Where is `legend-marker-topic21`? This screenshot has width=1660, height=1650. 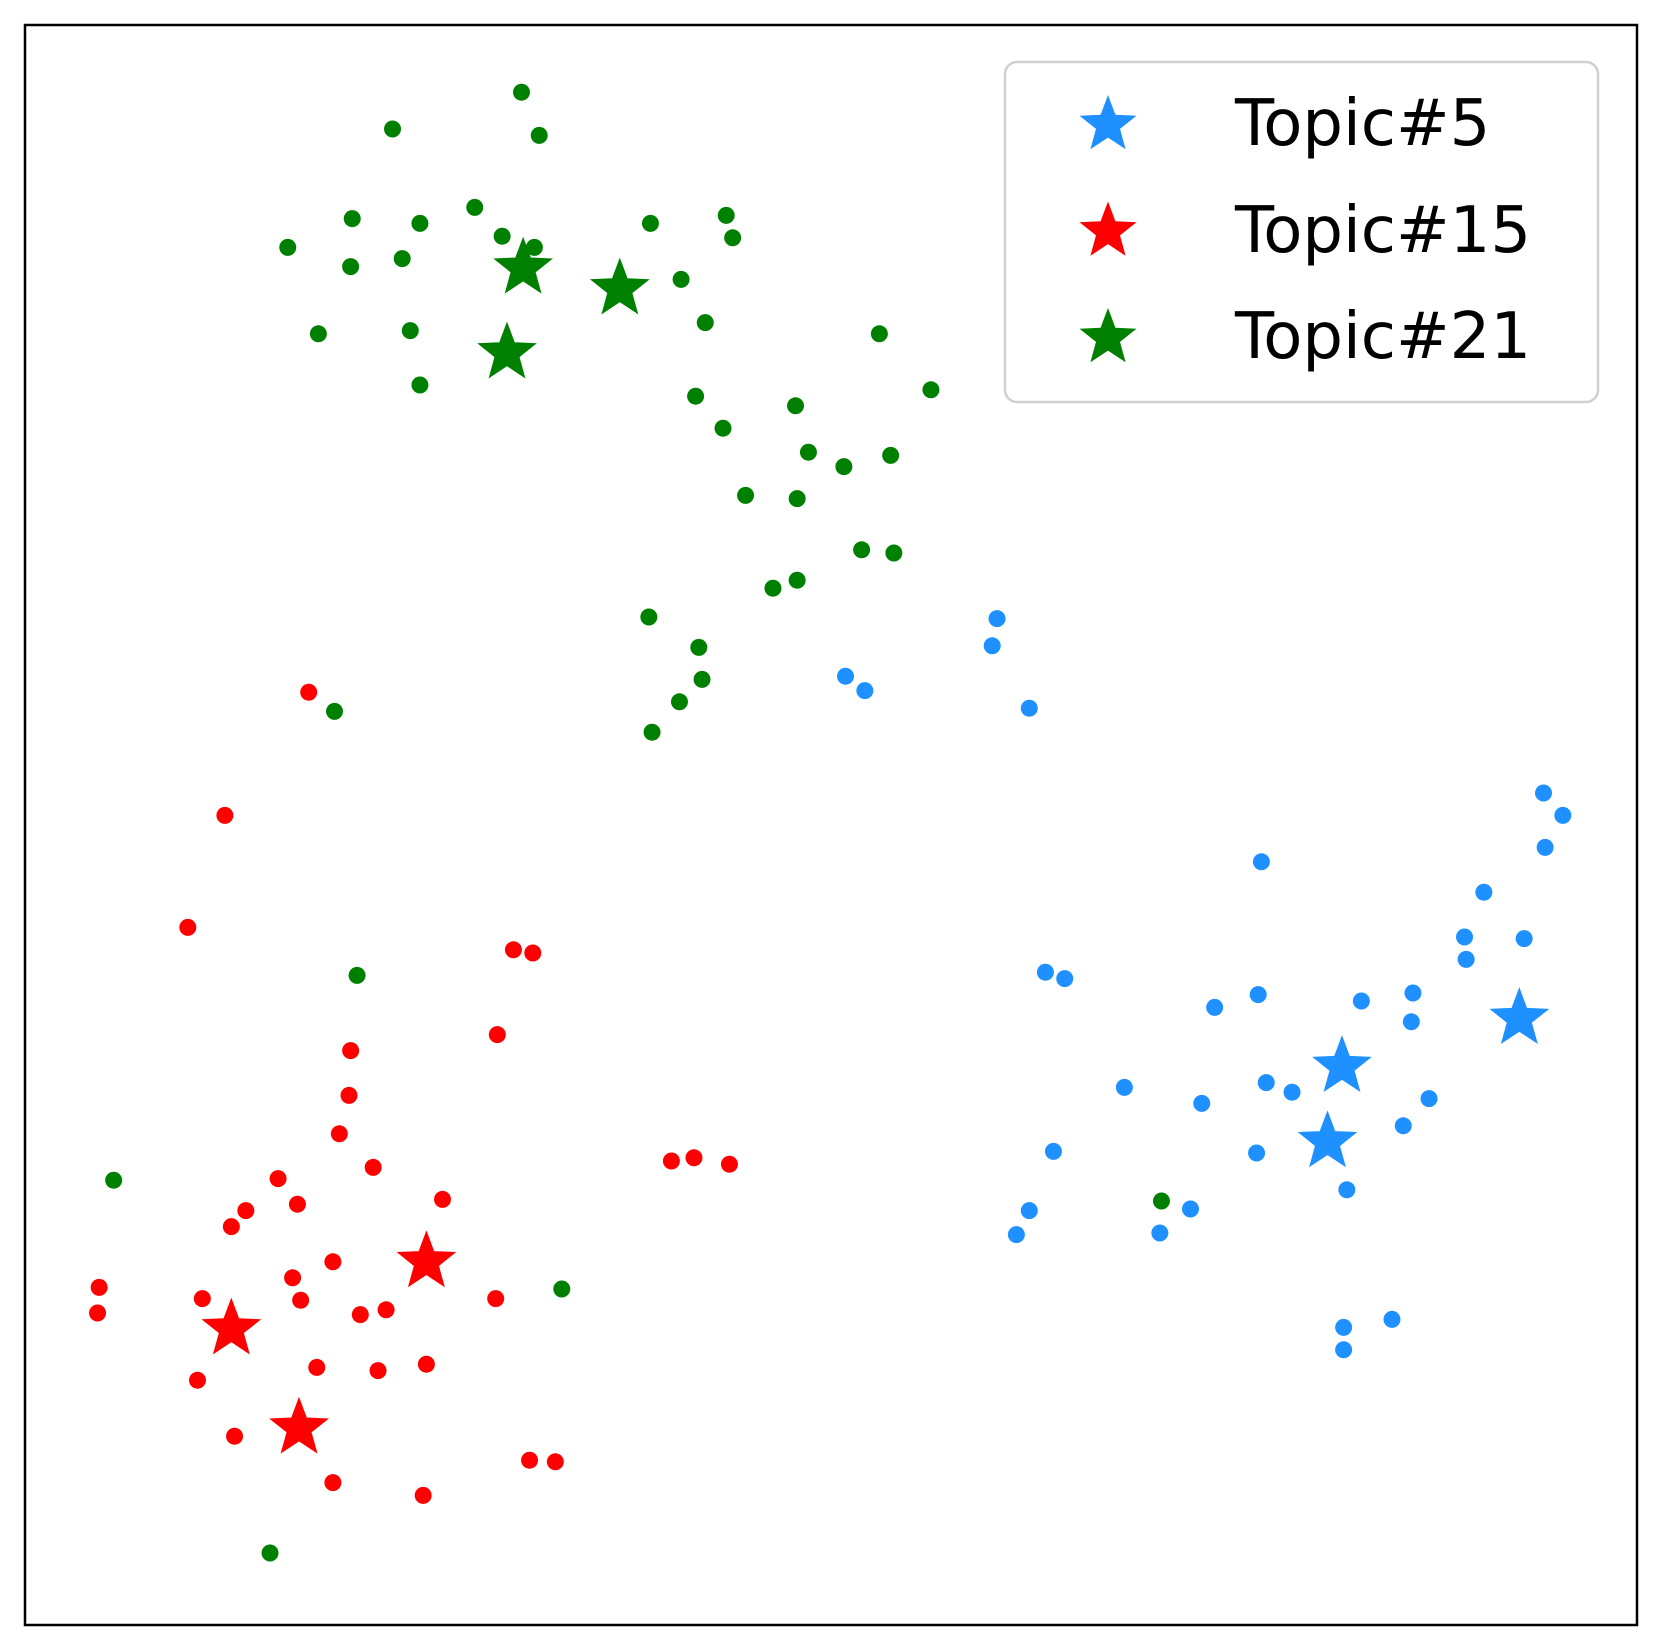
legend-marker-topic21 is located at coordinates (1108, 335).